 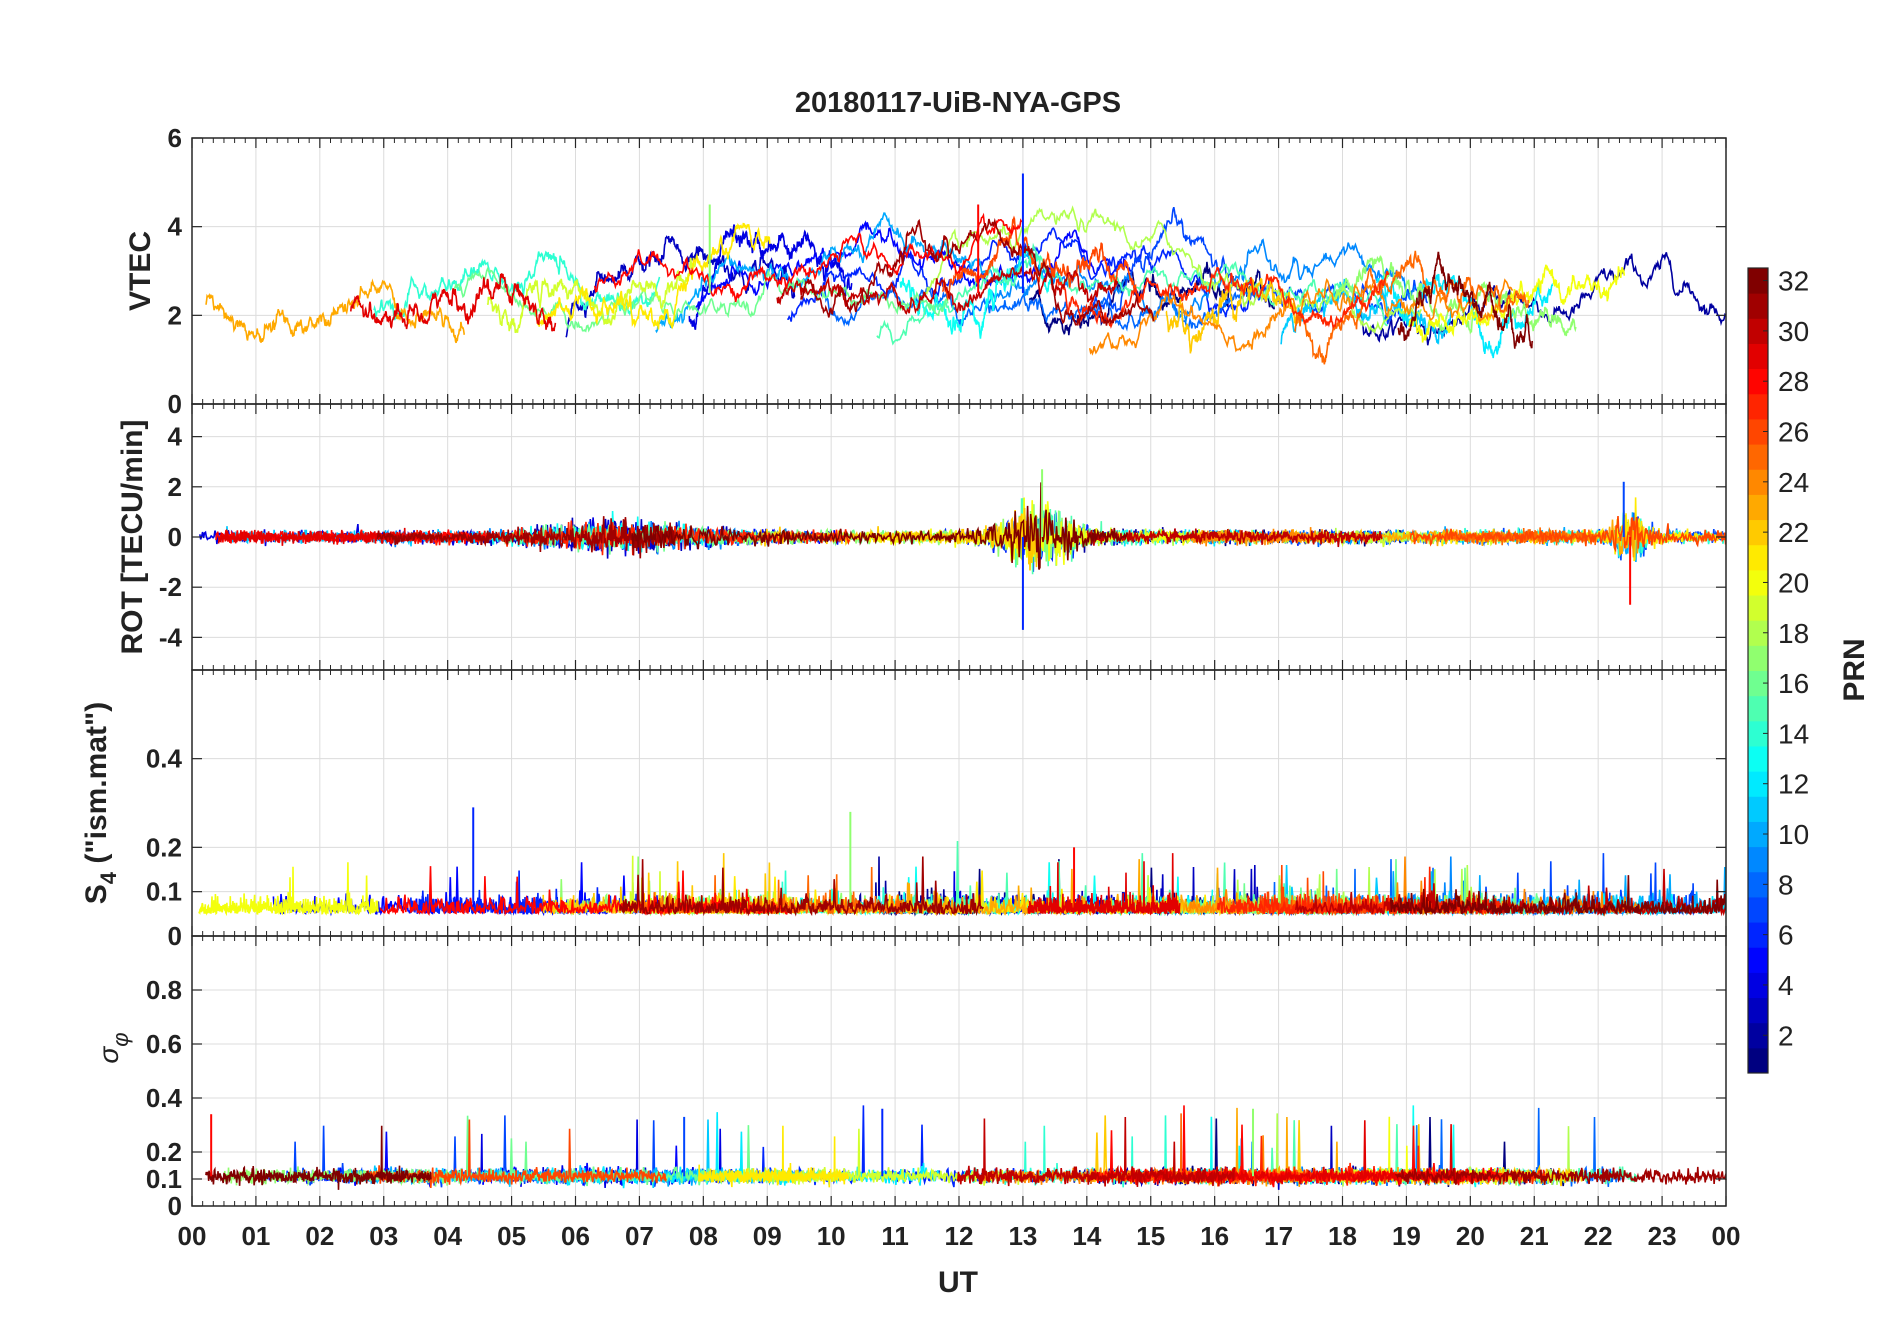 I want to click on sigma-ytick-label: 0.1, so click(x=164, y=1179).